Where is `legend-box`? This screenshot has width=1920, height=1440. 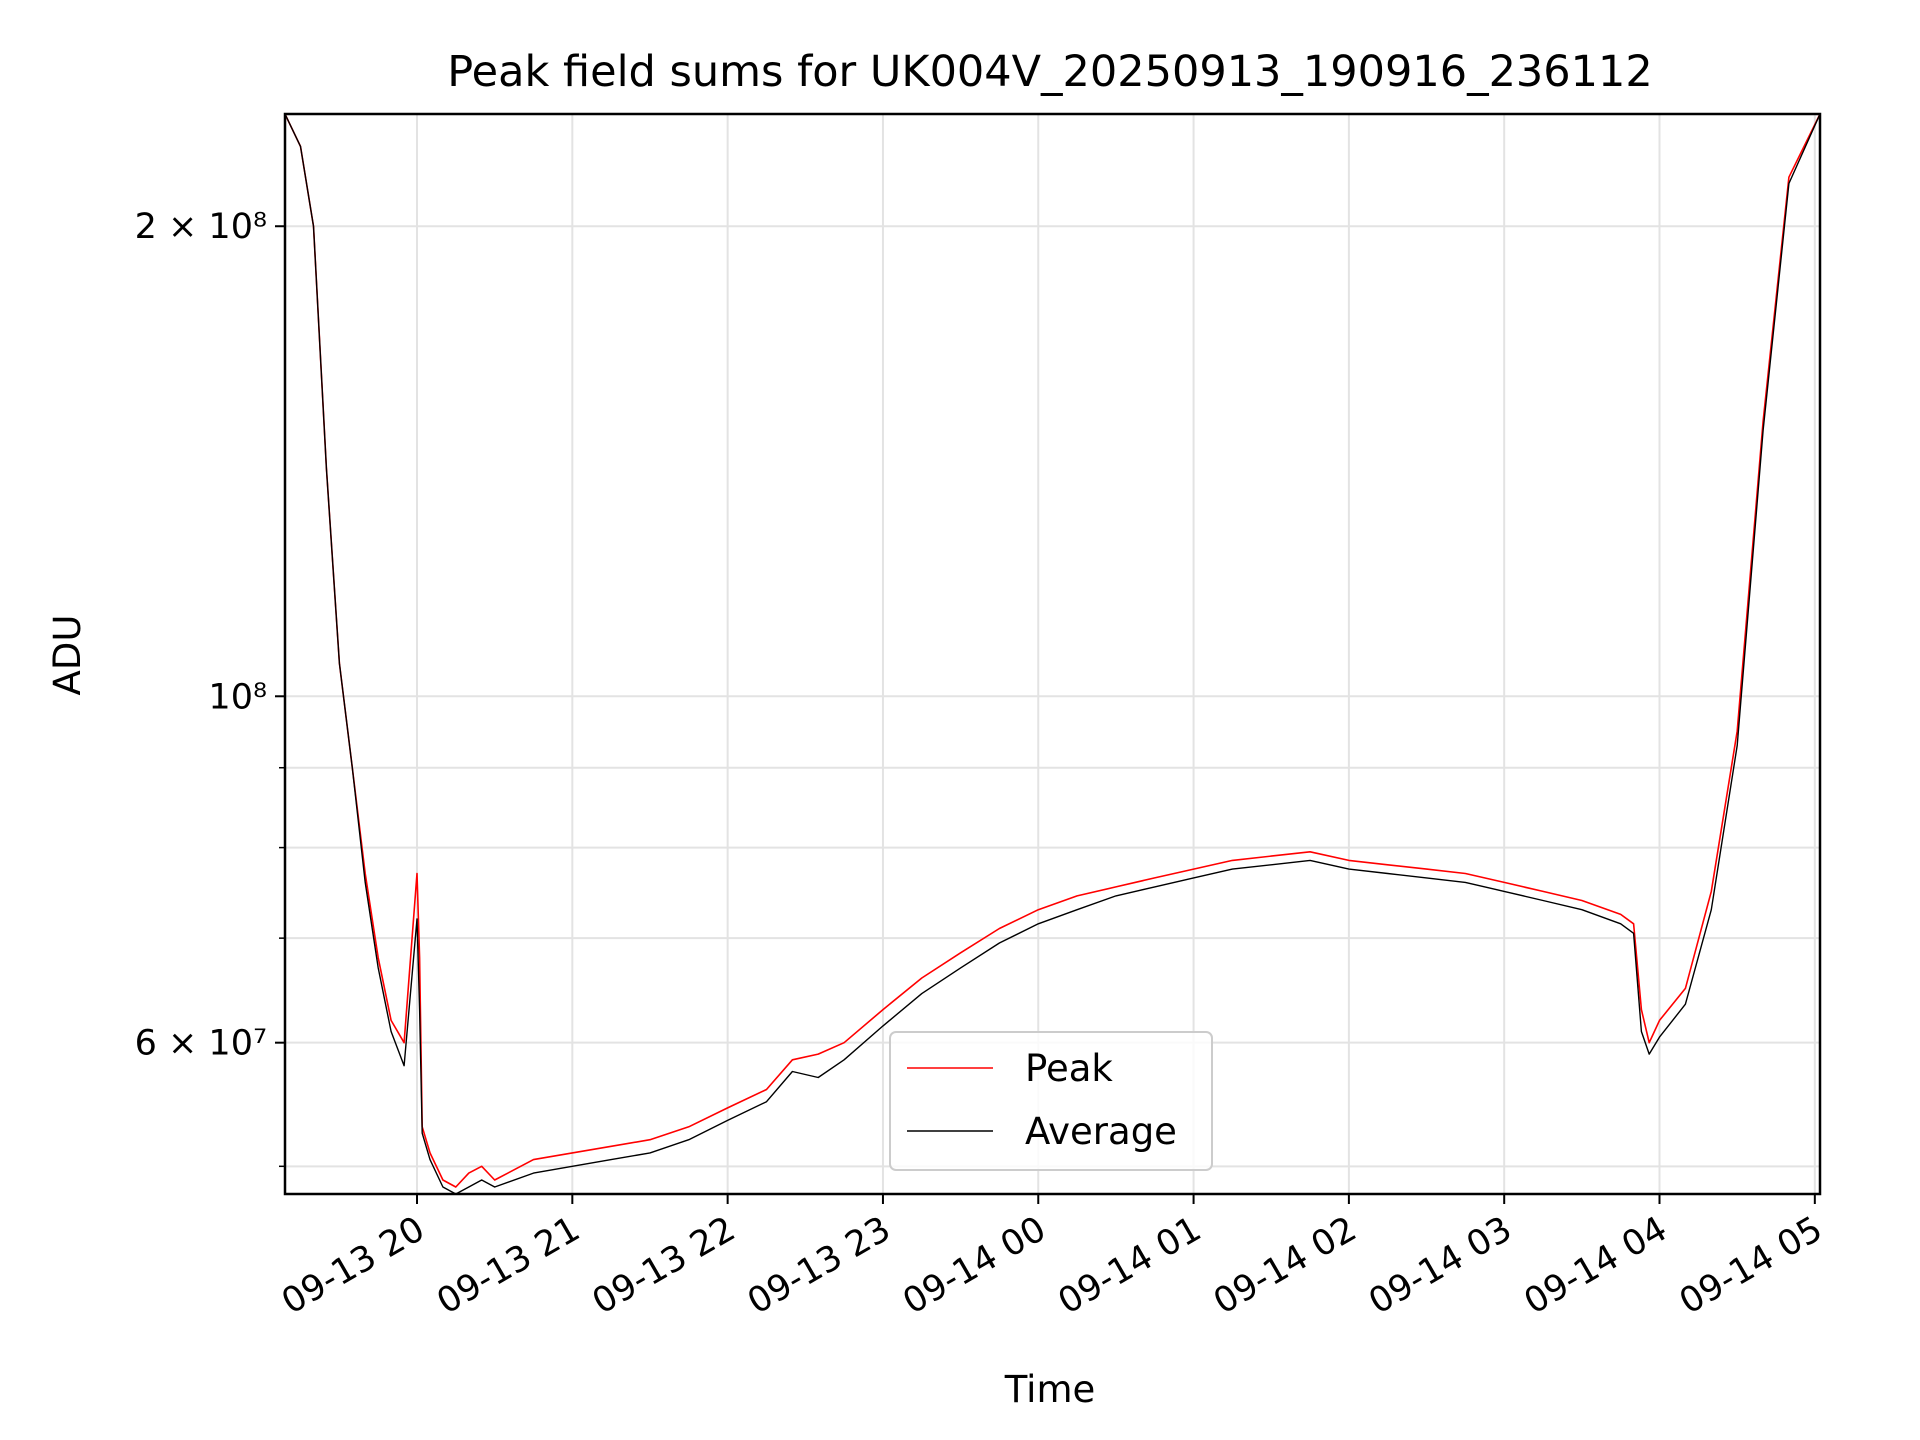
legend-box is located at coordinates (1051, 1101).